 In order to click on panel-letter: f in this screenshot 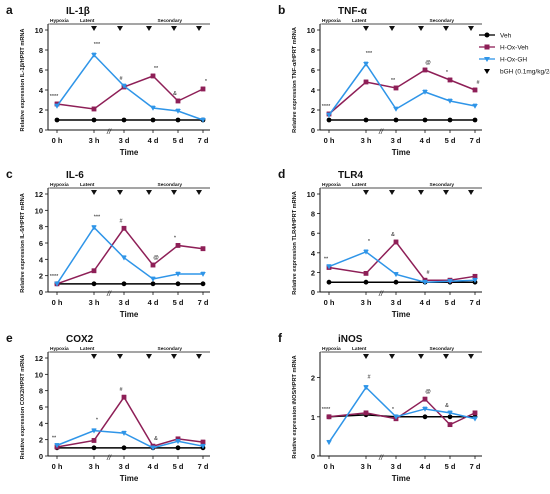, I will do `click(280, 338)`.